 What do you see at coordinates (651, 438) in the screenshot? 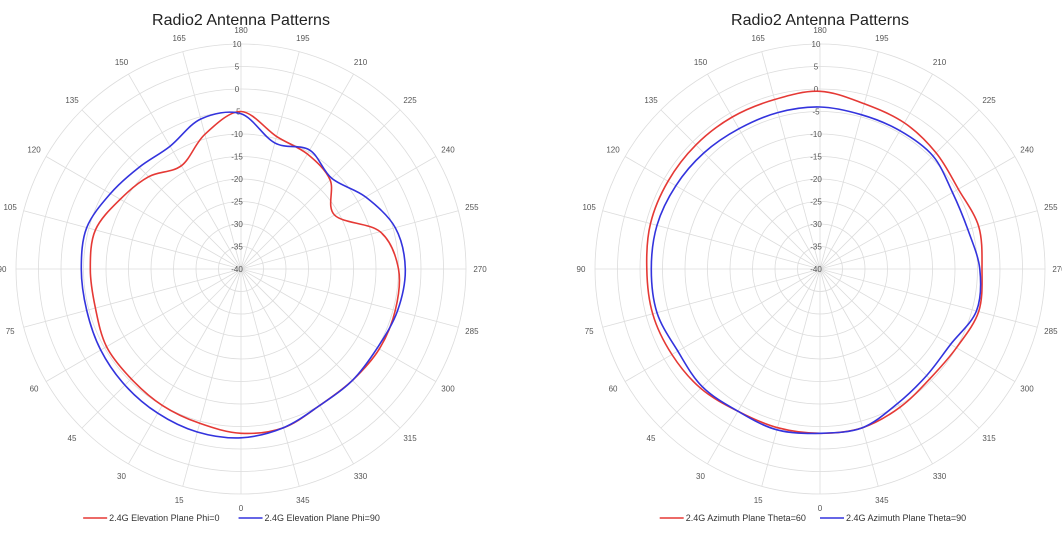
I see `angle-tick-label: 45` at bounding box center [651, 438].